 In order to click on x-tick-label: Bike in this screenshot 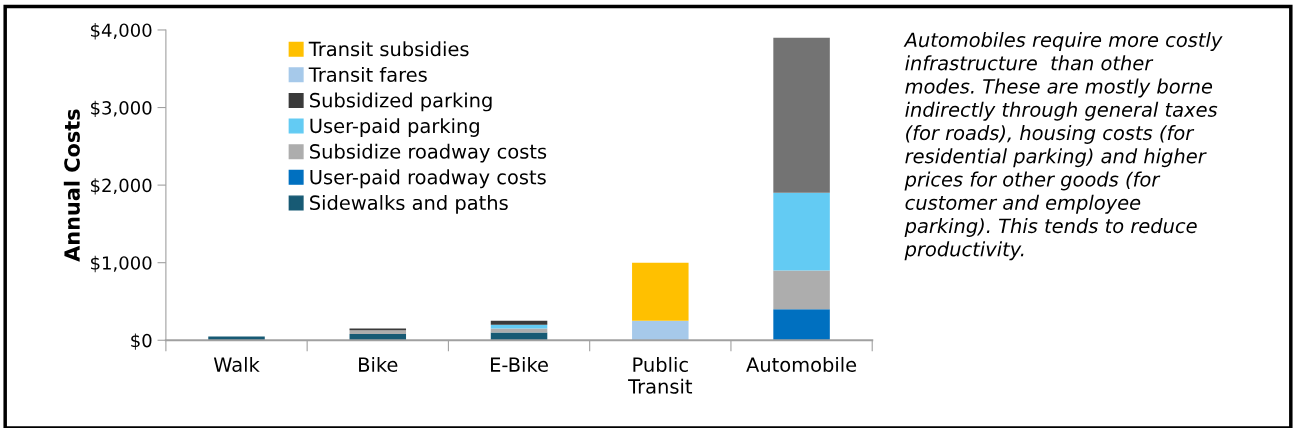, I will do `click(378, 364)`.